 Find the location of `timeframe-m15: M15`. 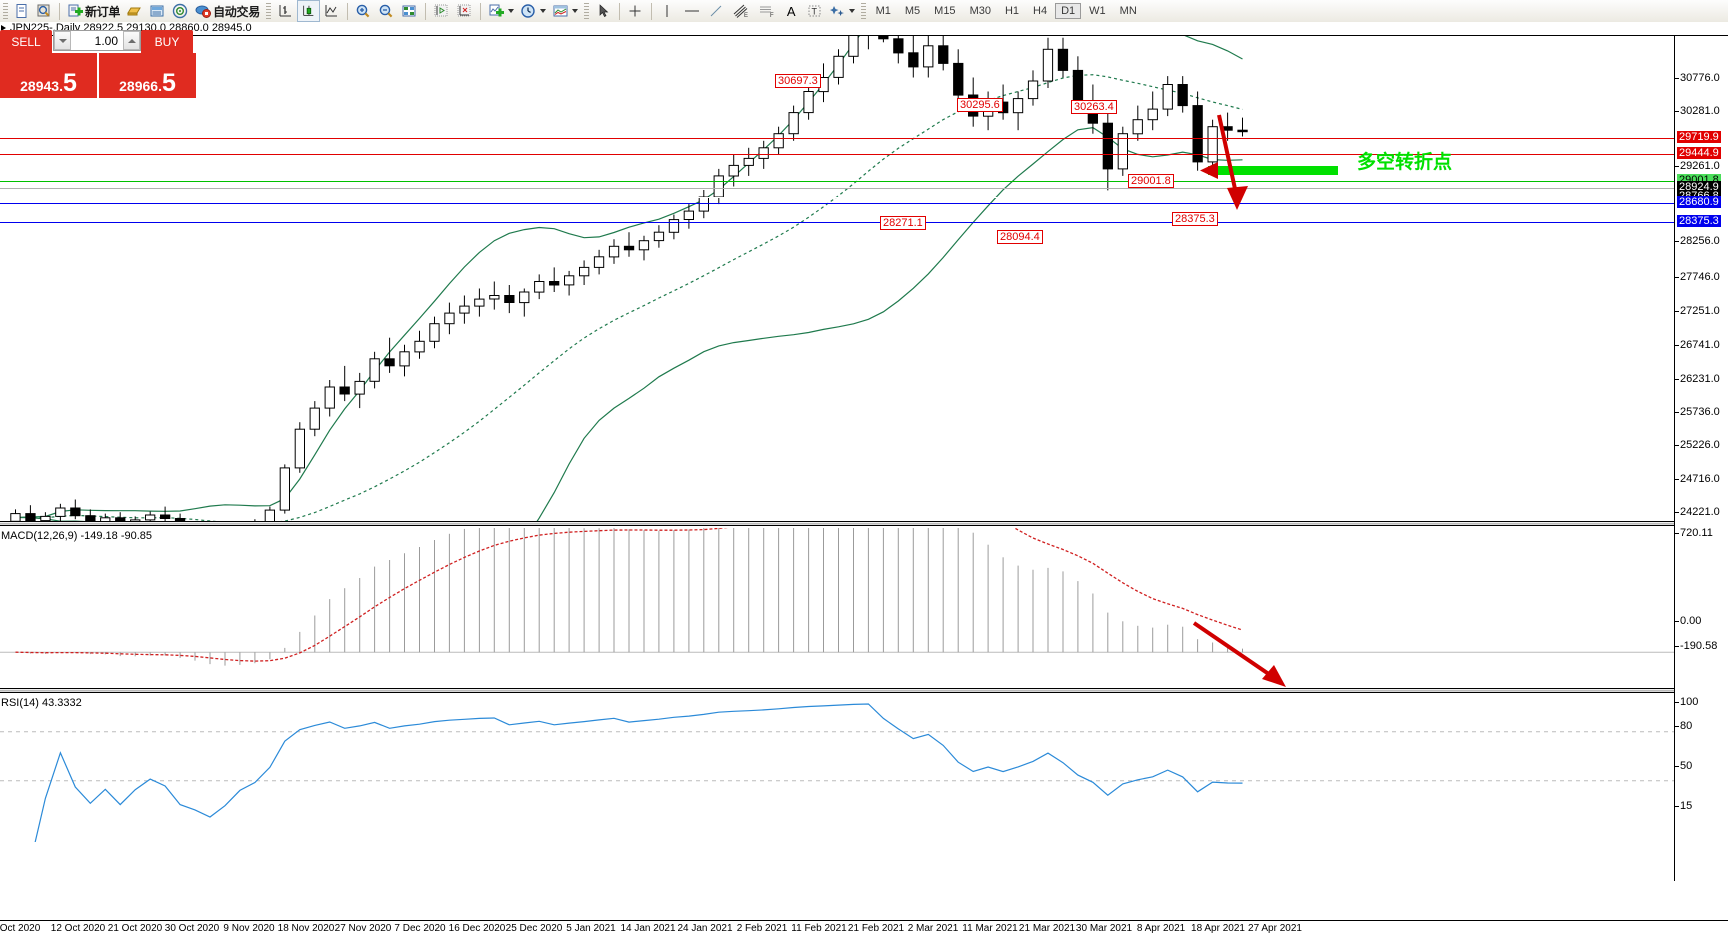

timeframe-m15: M15 is located at coordinates (945, 11).